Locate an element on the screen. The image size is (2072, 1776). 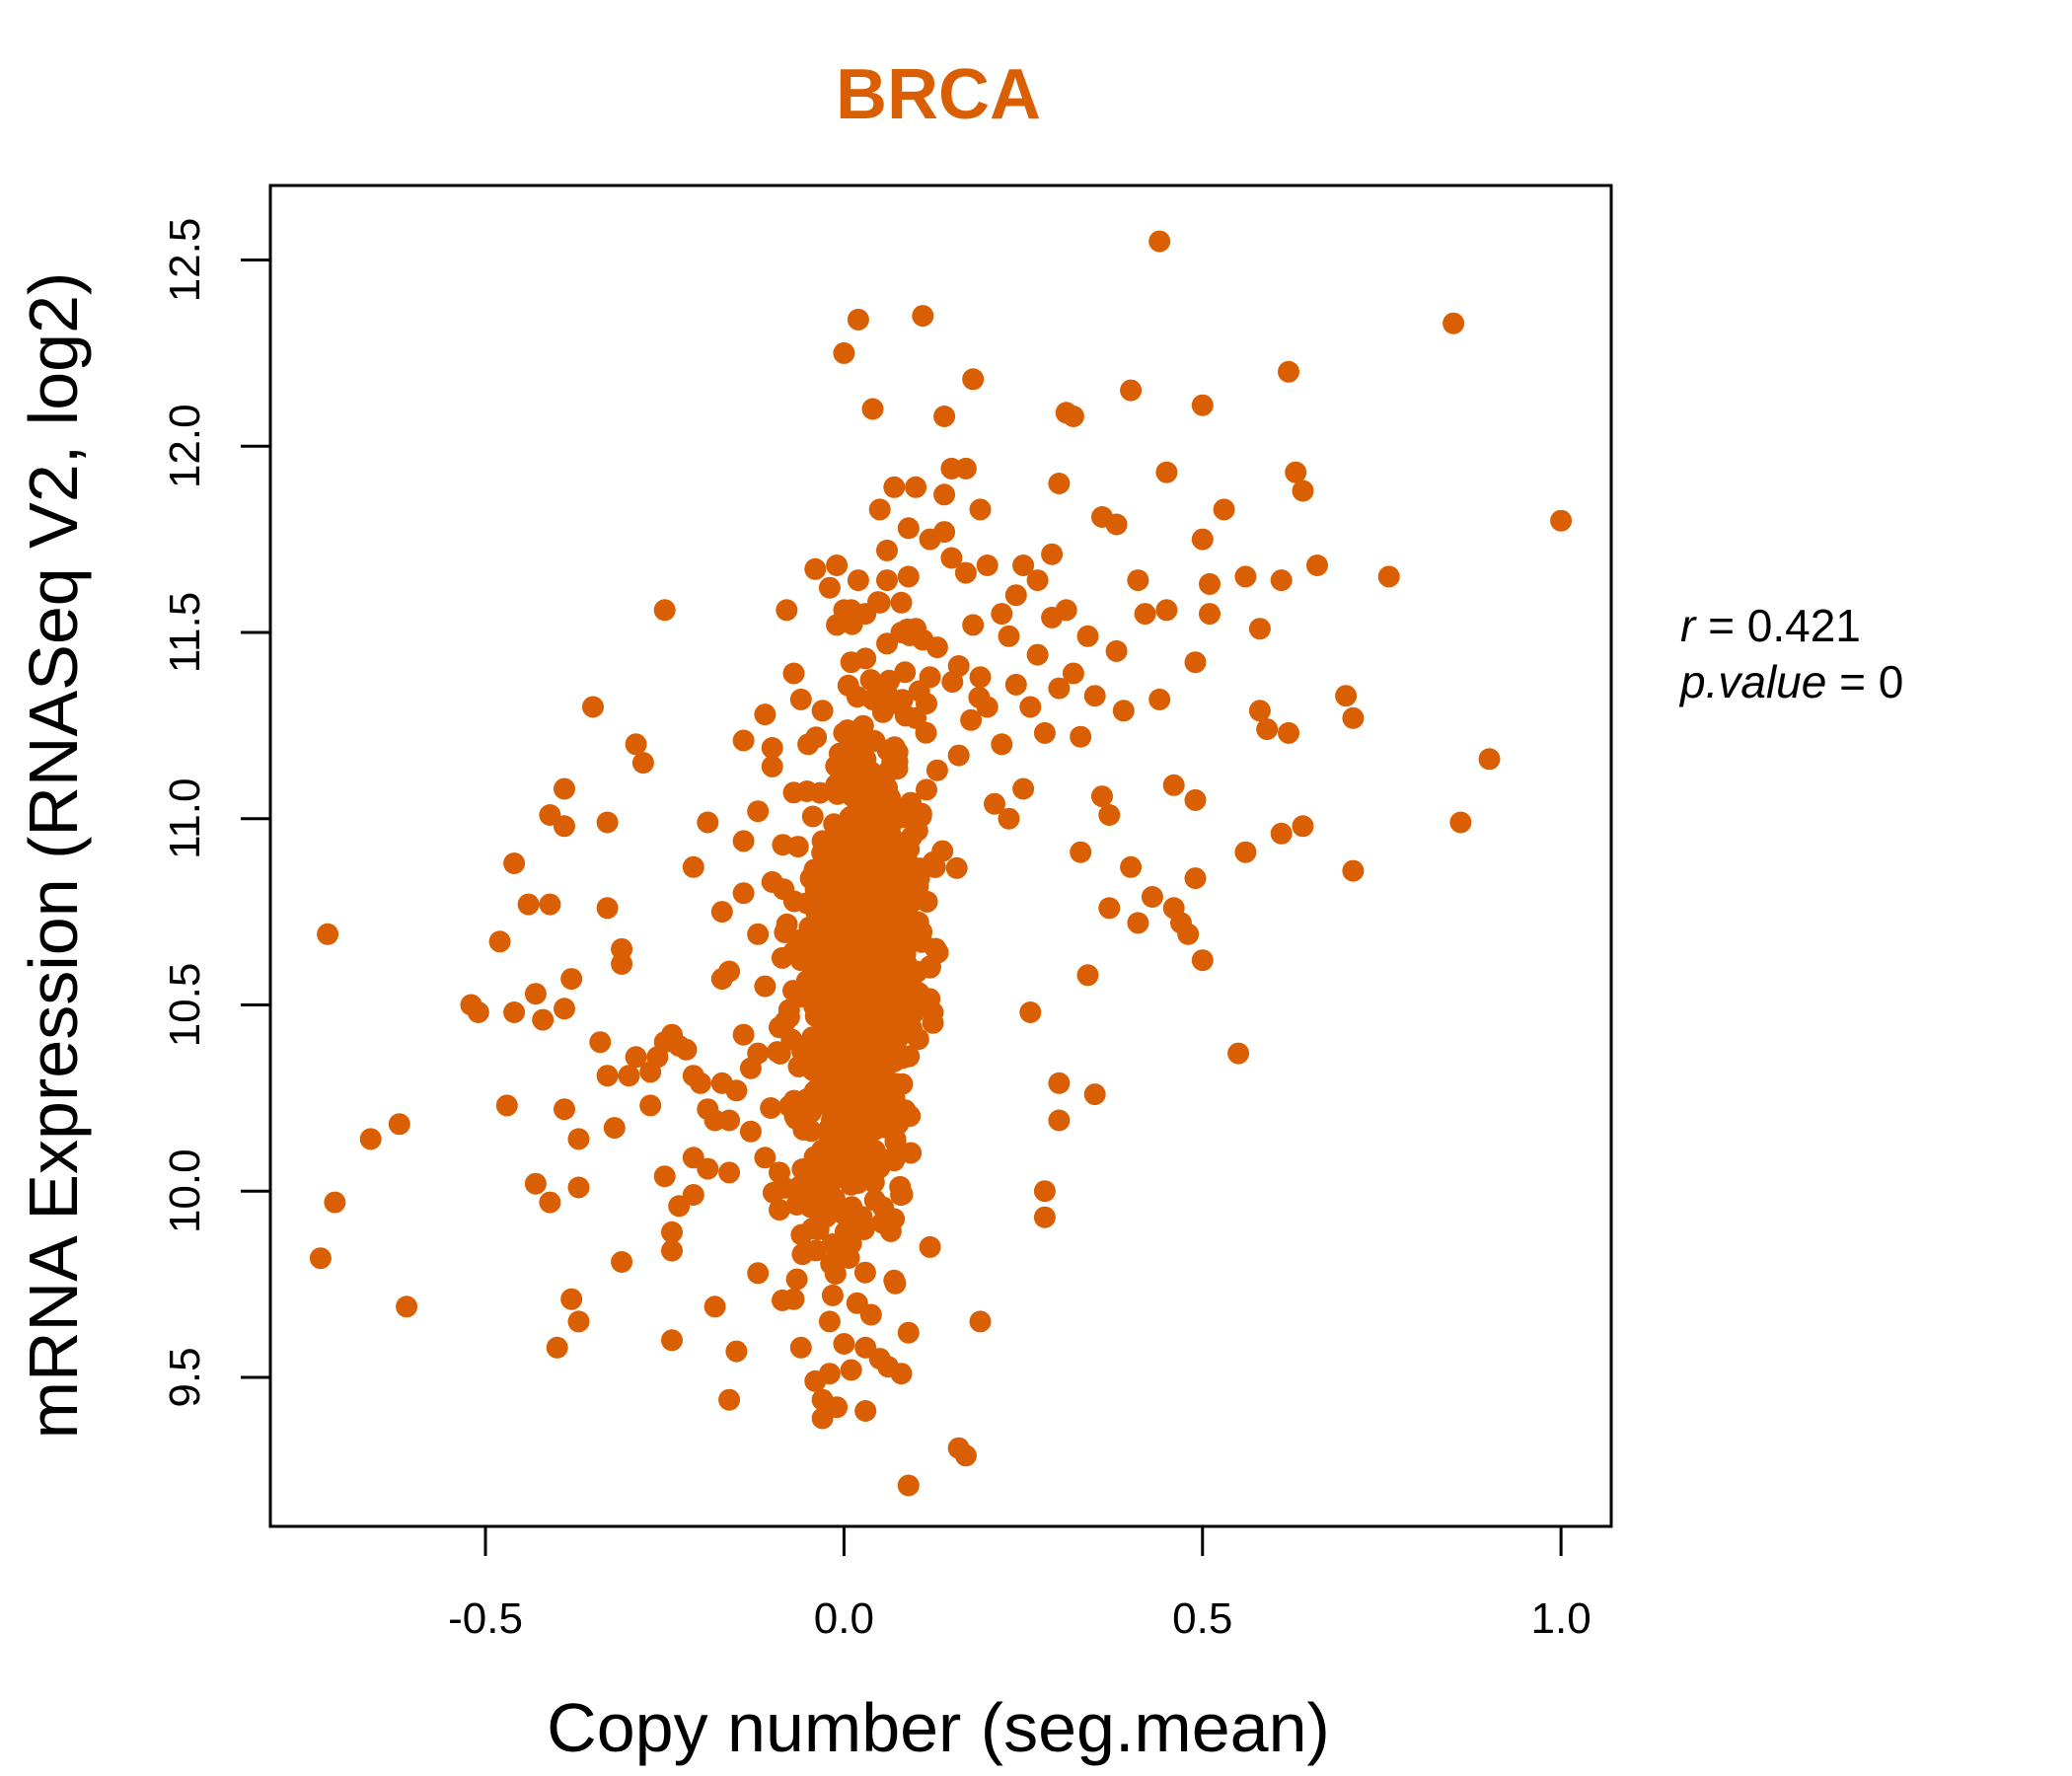
y-tick-label: 10.0 is located at coordinates (185, 1191).